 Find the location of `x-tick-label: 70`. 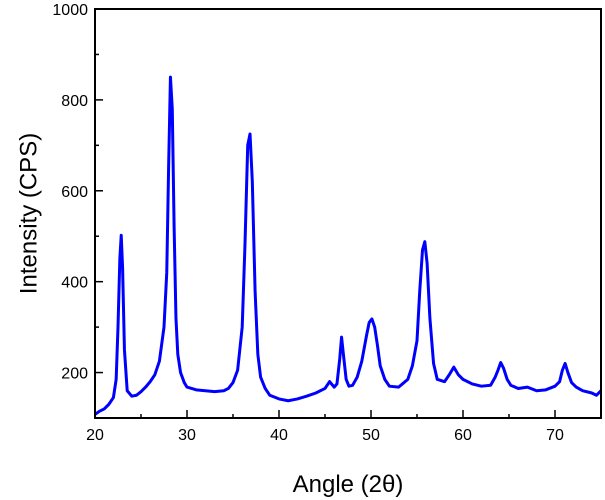

x-tick-label: 70 is located at coordinates (555, 435).